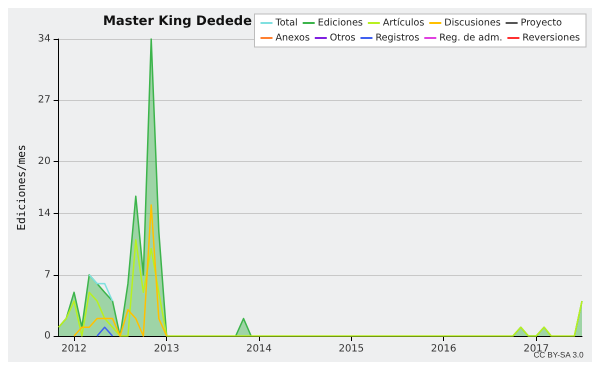 Image resolution: width=600 pixels, height=370 pixels. I want to click on legend-label: Proyecto, so click(541, 23).